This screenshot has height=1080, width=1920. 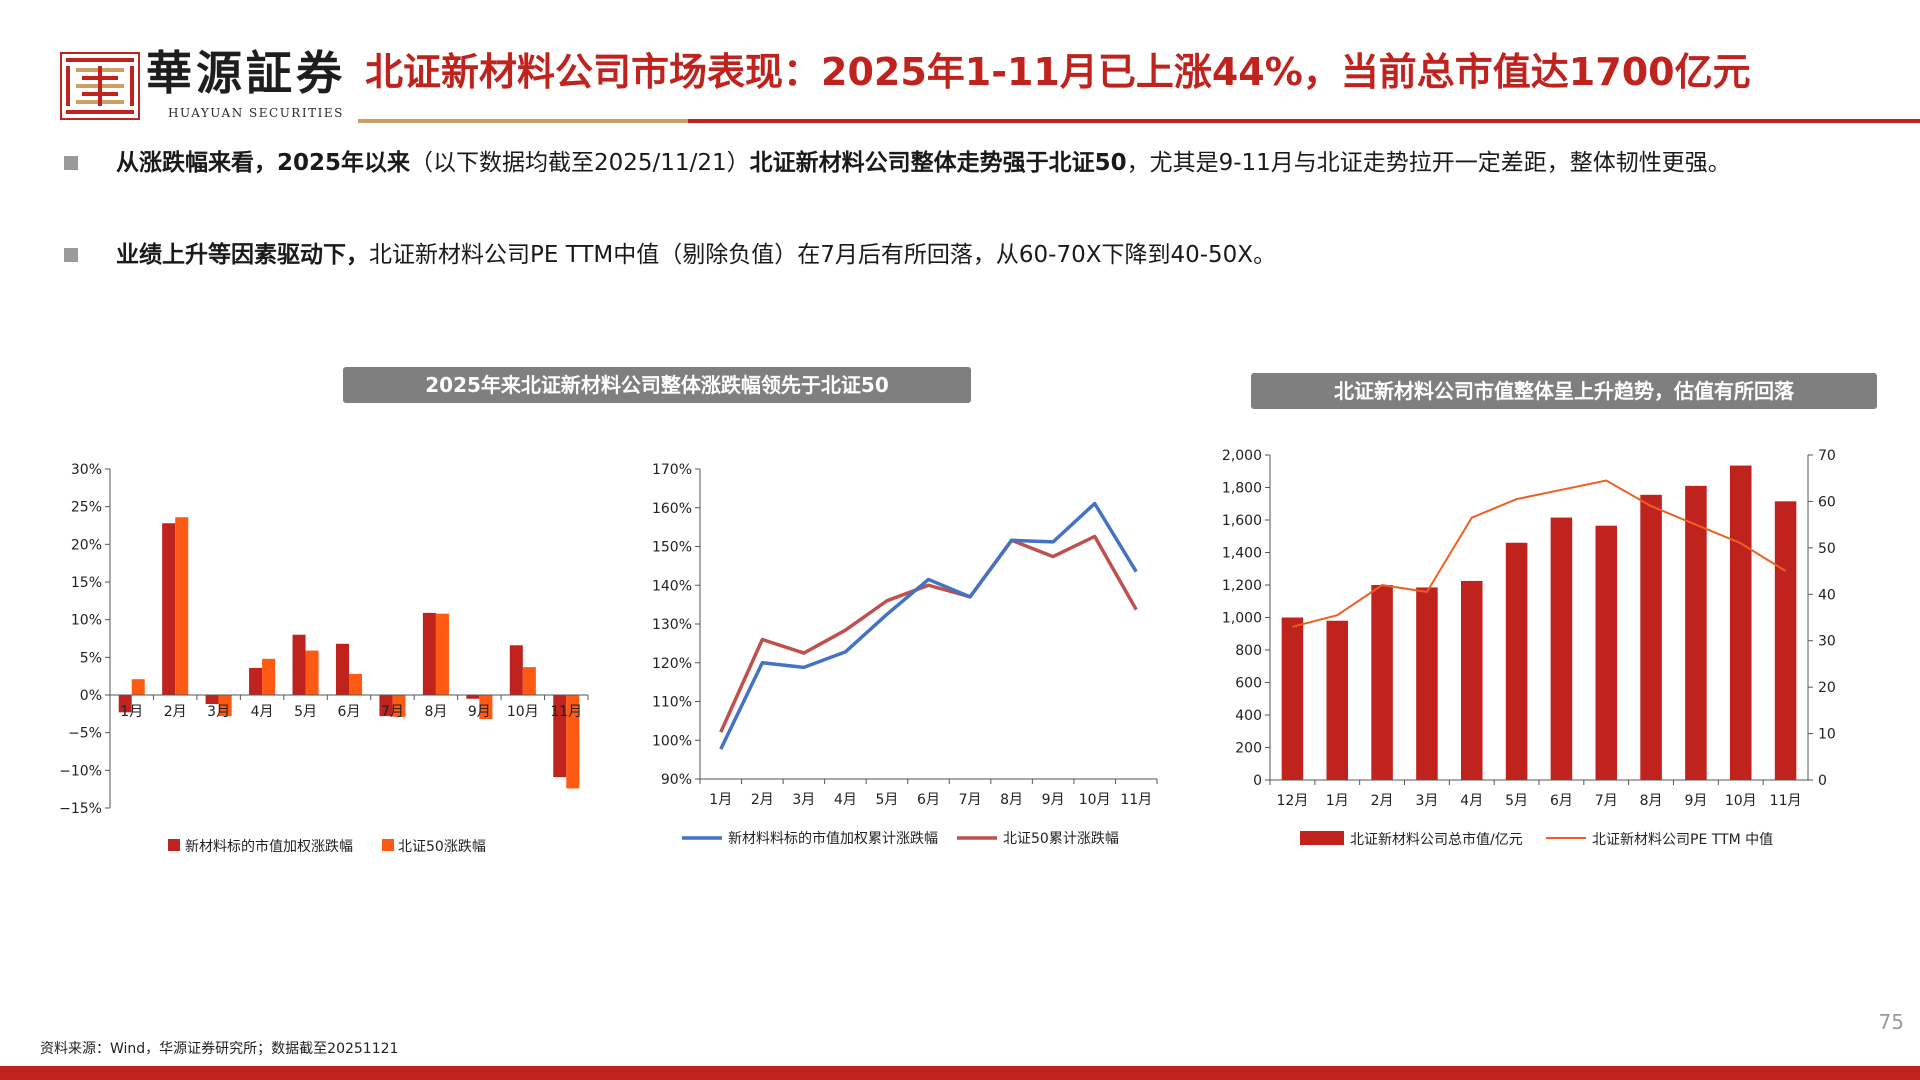 What do you see at coordinates (1827, 502) in the screenshot?
I see `y-right-tick-label: 60` at bounding box center [1827, 502].